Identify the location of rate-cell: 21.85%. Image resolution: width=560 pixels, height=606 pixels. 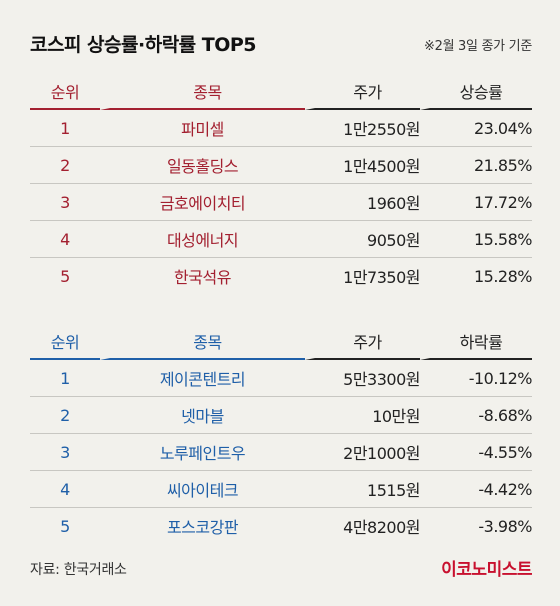
(476, 165).